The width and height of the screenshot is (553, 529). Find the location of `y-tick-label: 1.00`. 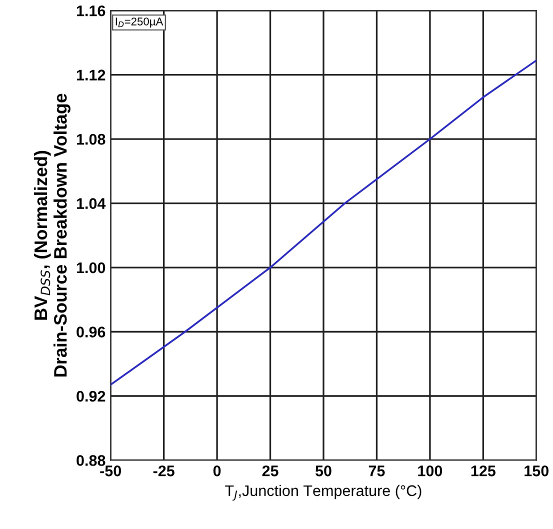

y-tick-label: 1.00 is located at coordinates (91, 268).